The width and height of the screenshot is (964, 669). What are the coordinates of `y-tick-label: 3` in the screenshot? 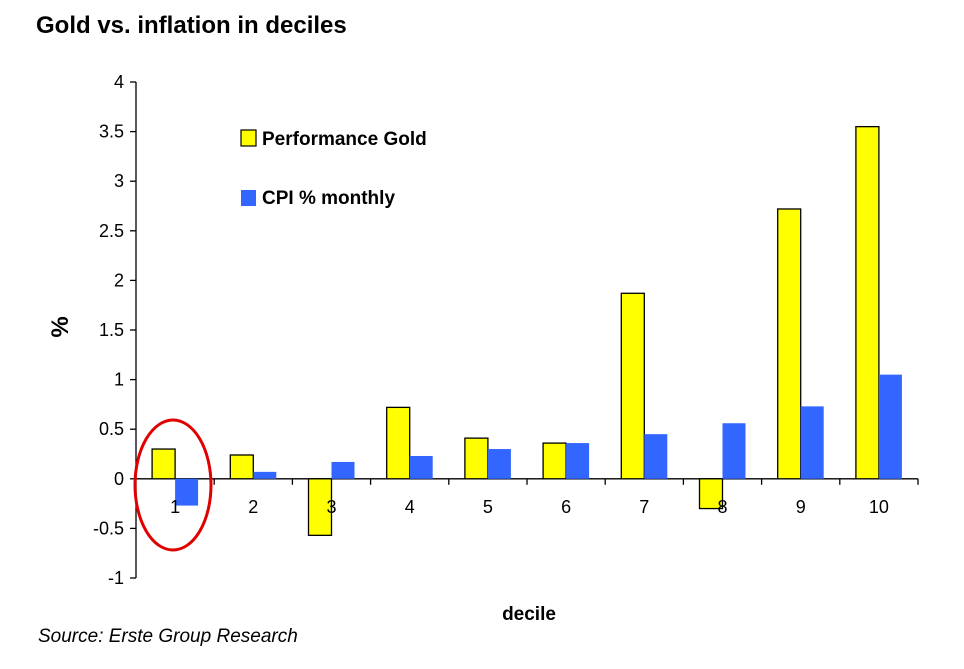 It's located at (119, 181).